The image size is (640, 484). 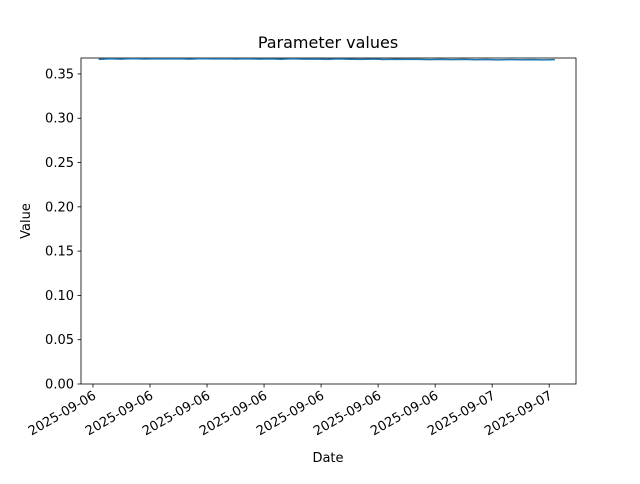 What do you see at coordinates (59, 385) in the screenshot?
I see `y-tick-label: 0.00` at bounding box center [59, 385].